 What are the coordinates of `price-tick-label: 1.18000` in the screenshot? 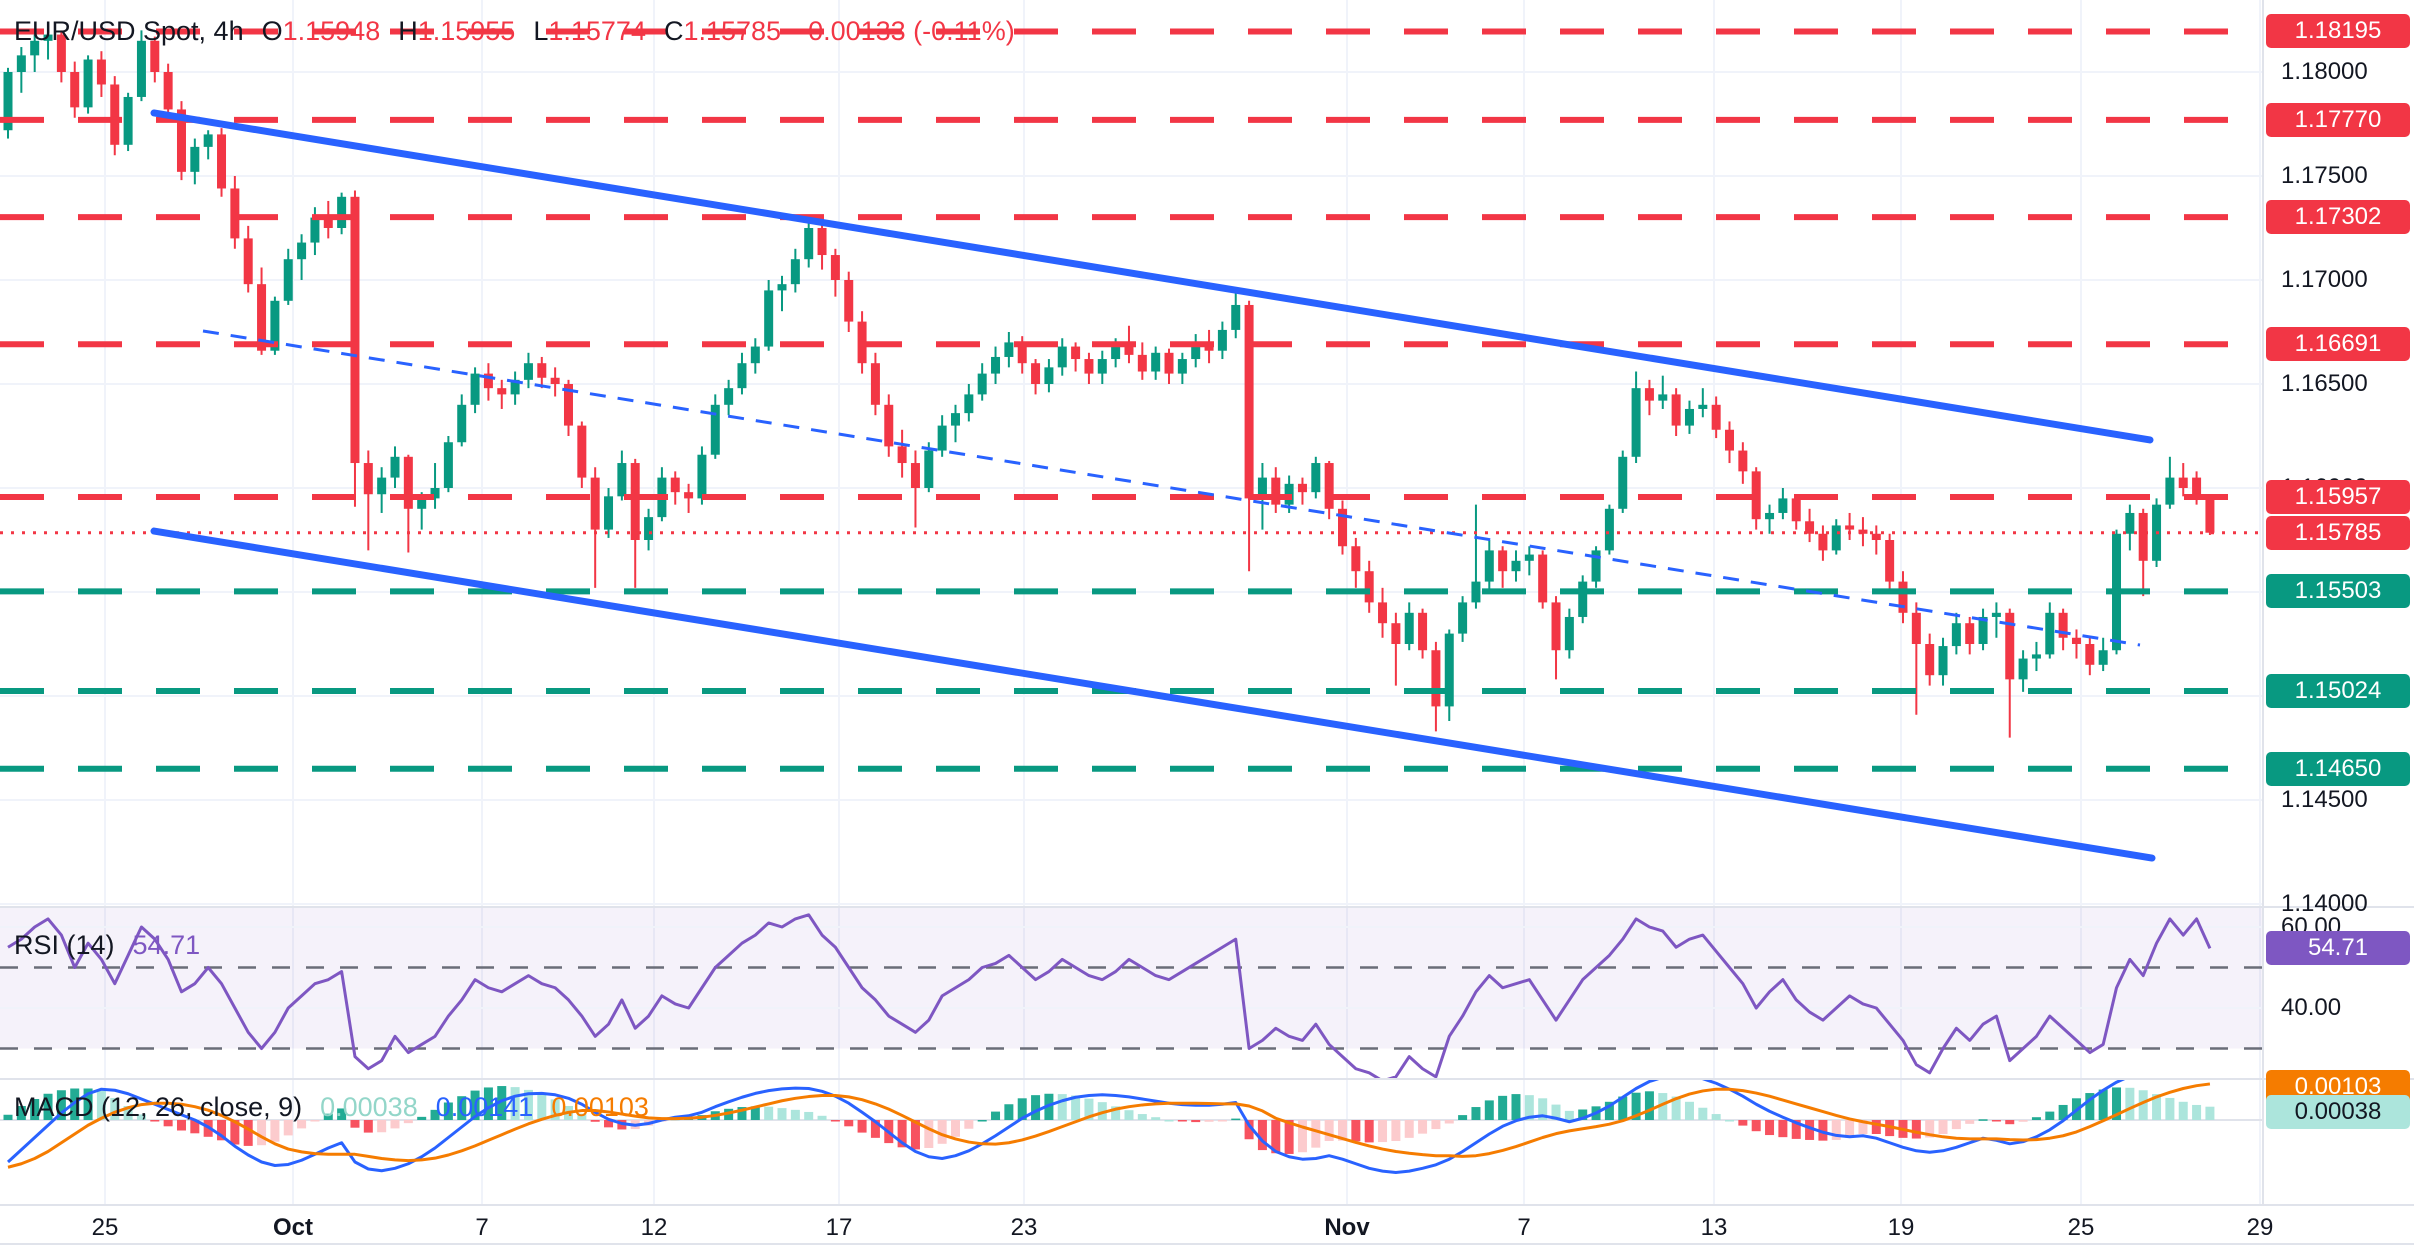 It's located at (2324, 71).